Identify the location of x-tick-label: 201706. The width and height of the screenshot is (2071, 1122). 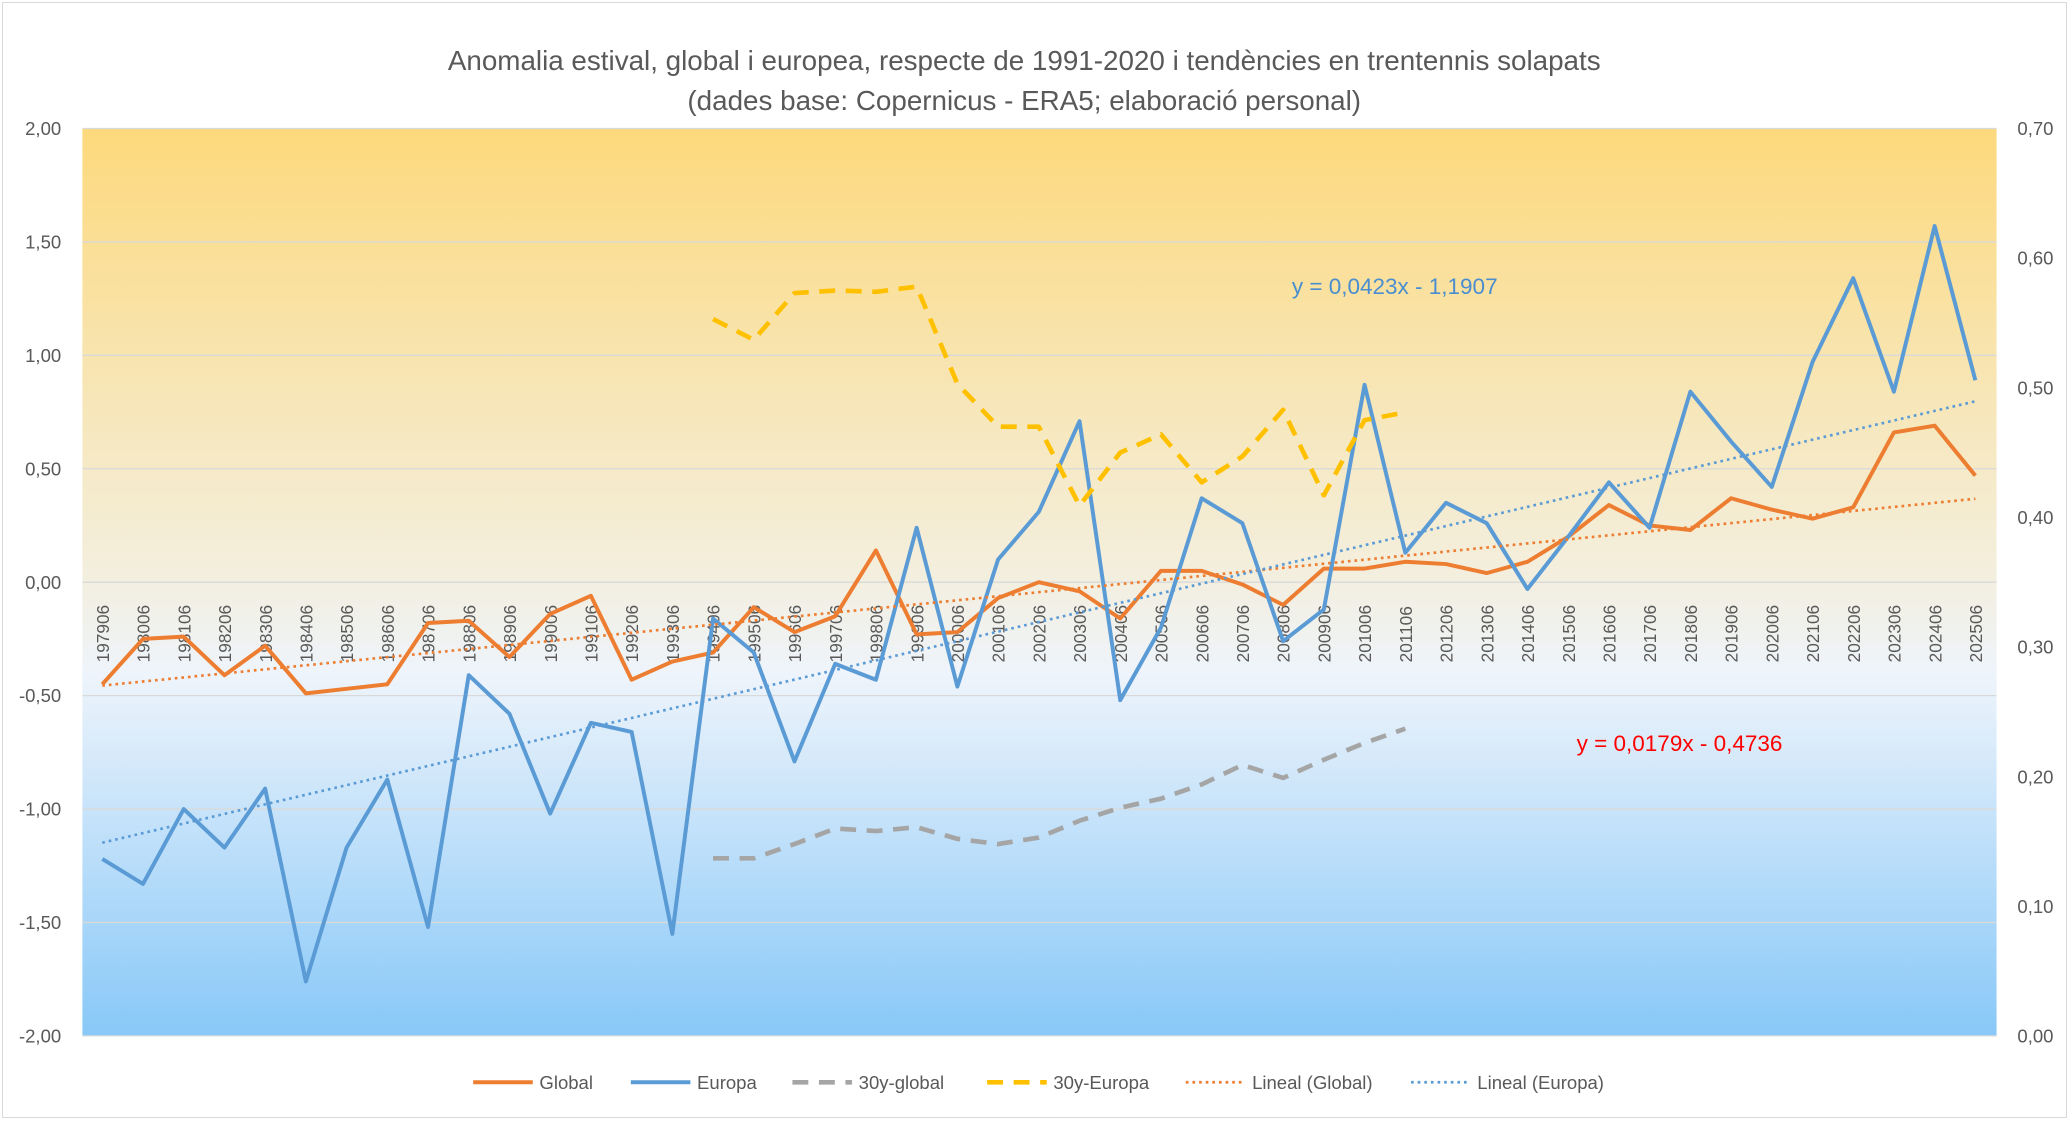
(1650, 633).